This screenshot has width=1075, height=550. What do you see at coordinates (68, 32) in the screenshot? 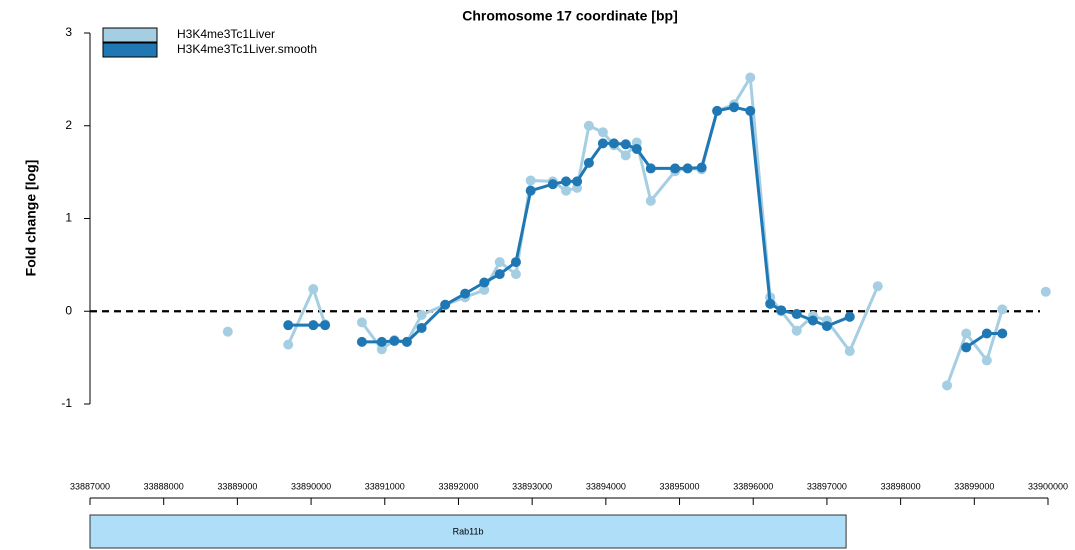
I see `y-tick-label: 3` at bounding box center [68, 32].